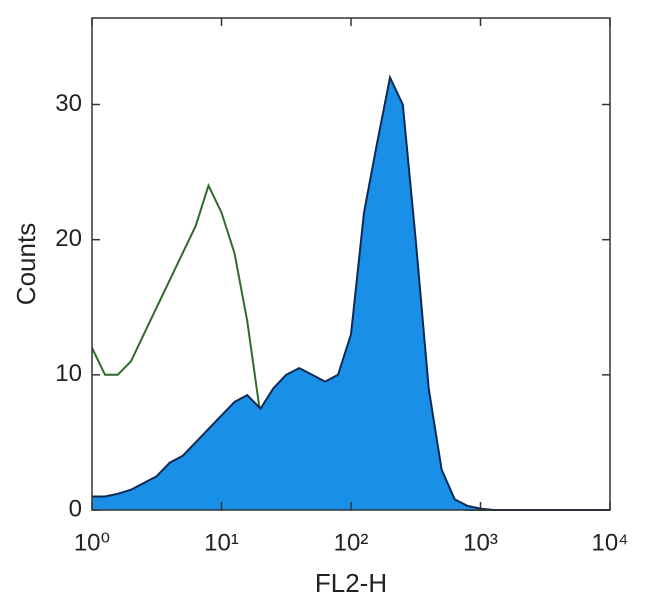  What do you see at coordinates (351, 583) in the screenshot?
I see `x-axis-title: FL2-H` at bounding box center [351, 583].